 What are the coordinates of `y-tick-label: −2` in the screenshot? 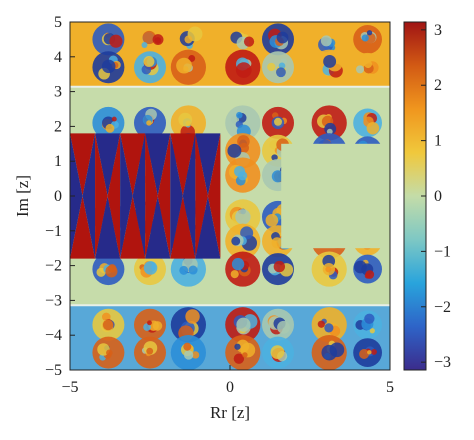 It's located at (53, 266).